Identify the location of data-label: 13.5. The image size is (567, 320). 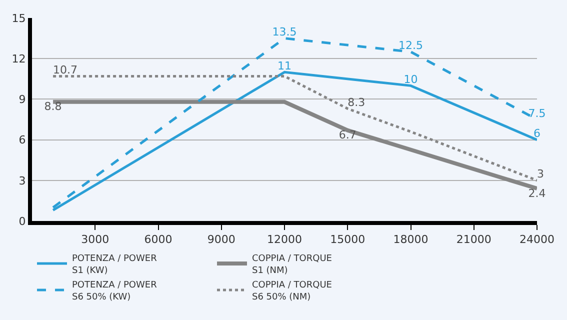
(284, 32).